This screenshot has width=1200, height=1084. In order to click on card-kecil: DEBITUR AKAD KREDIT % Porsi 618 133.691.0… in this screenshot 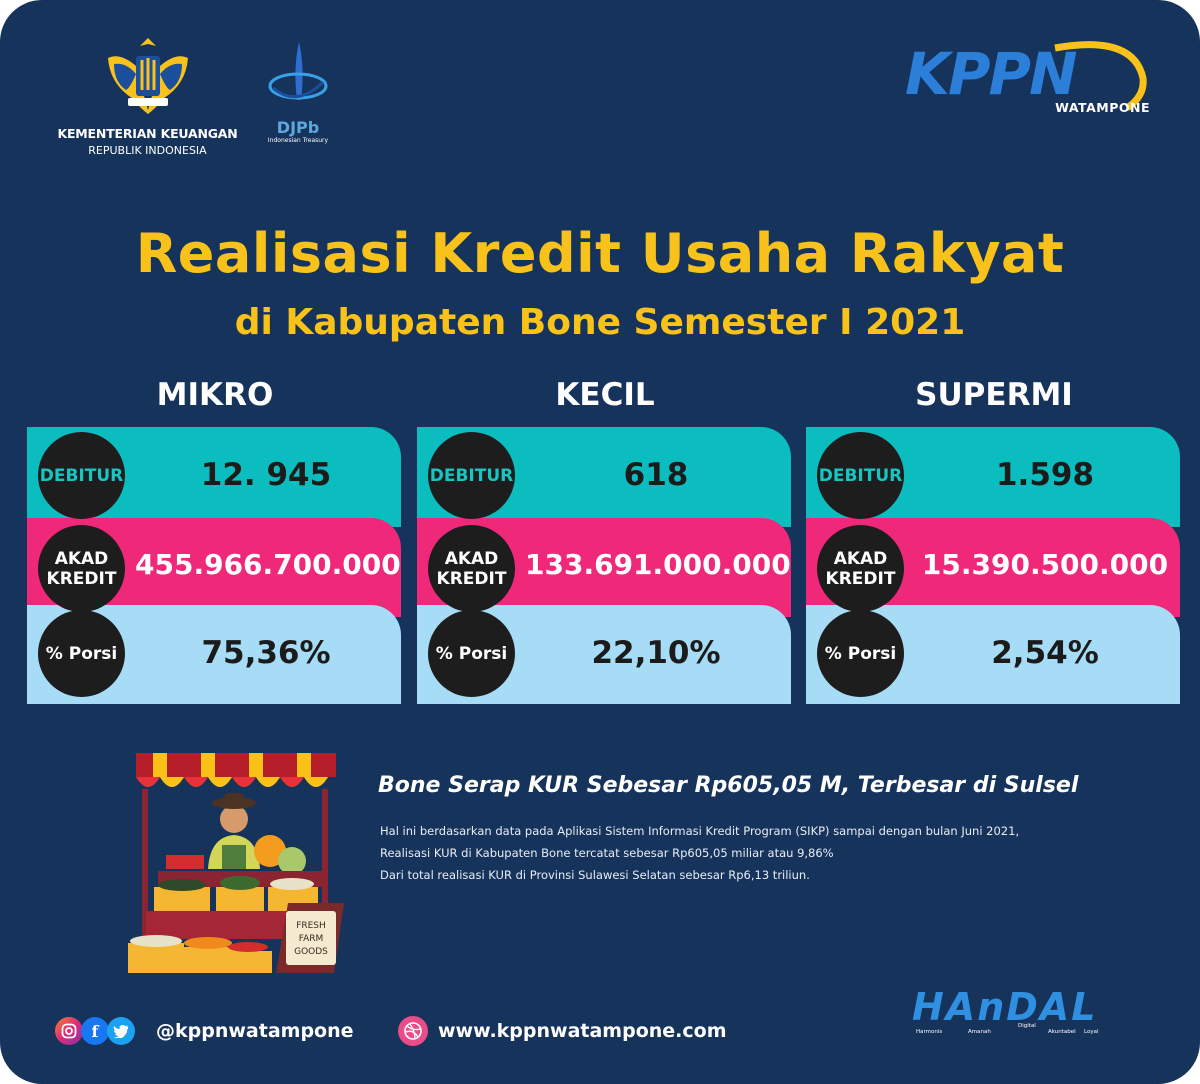, I will do `click(604, 565)`.